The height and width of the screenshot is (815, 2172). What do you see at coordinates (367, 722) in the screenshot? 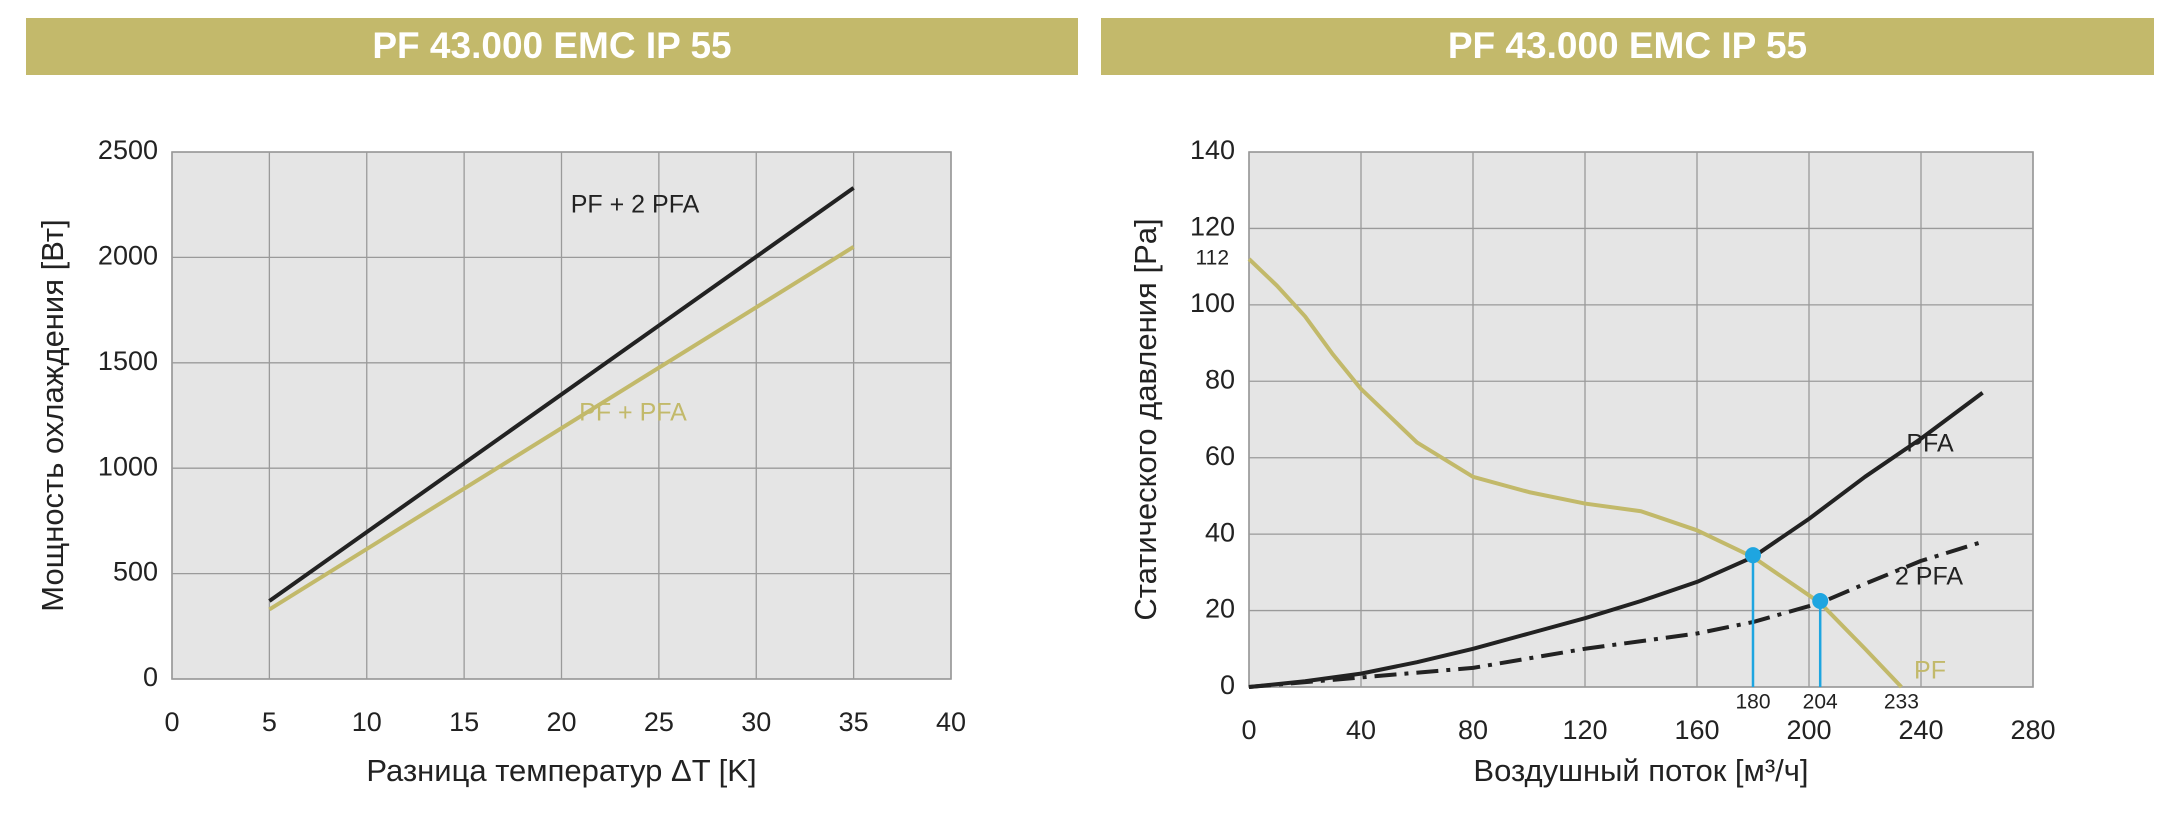
I see `x-tick-label: 10` at bounding box center [367, 722].